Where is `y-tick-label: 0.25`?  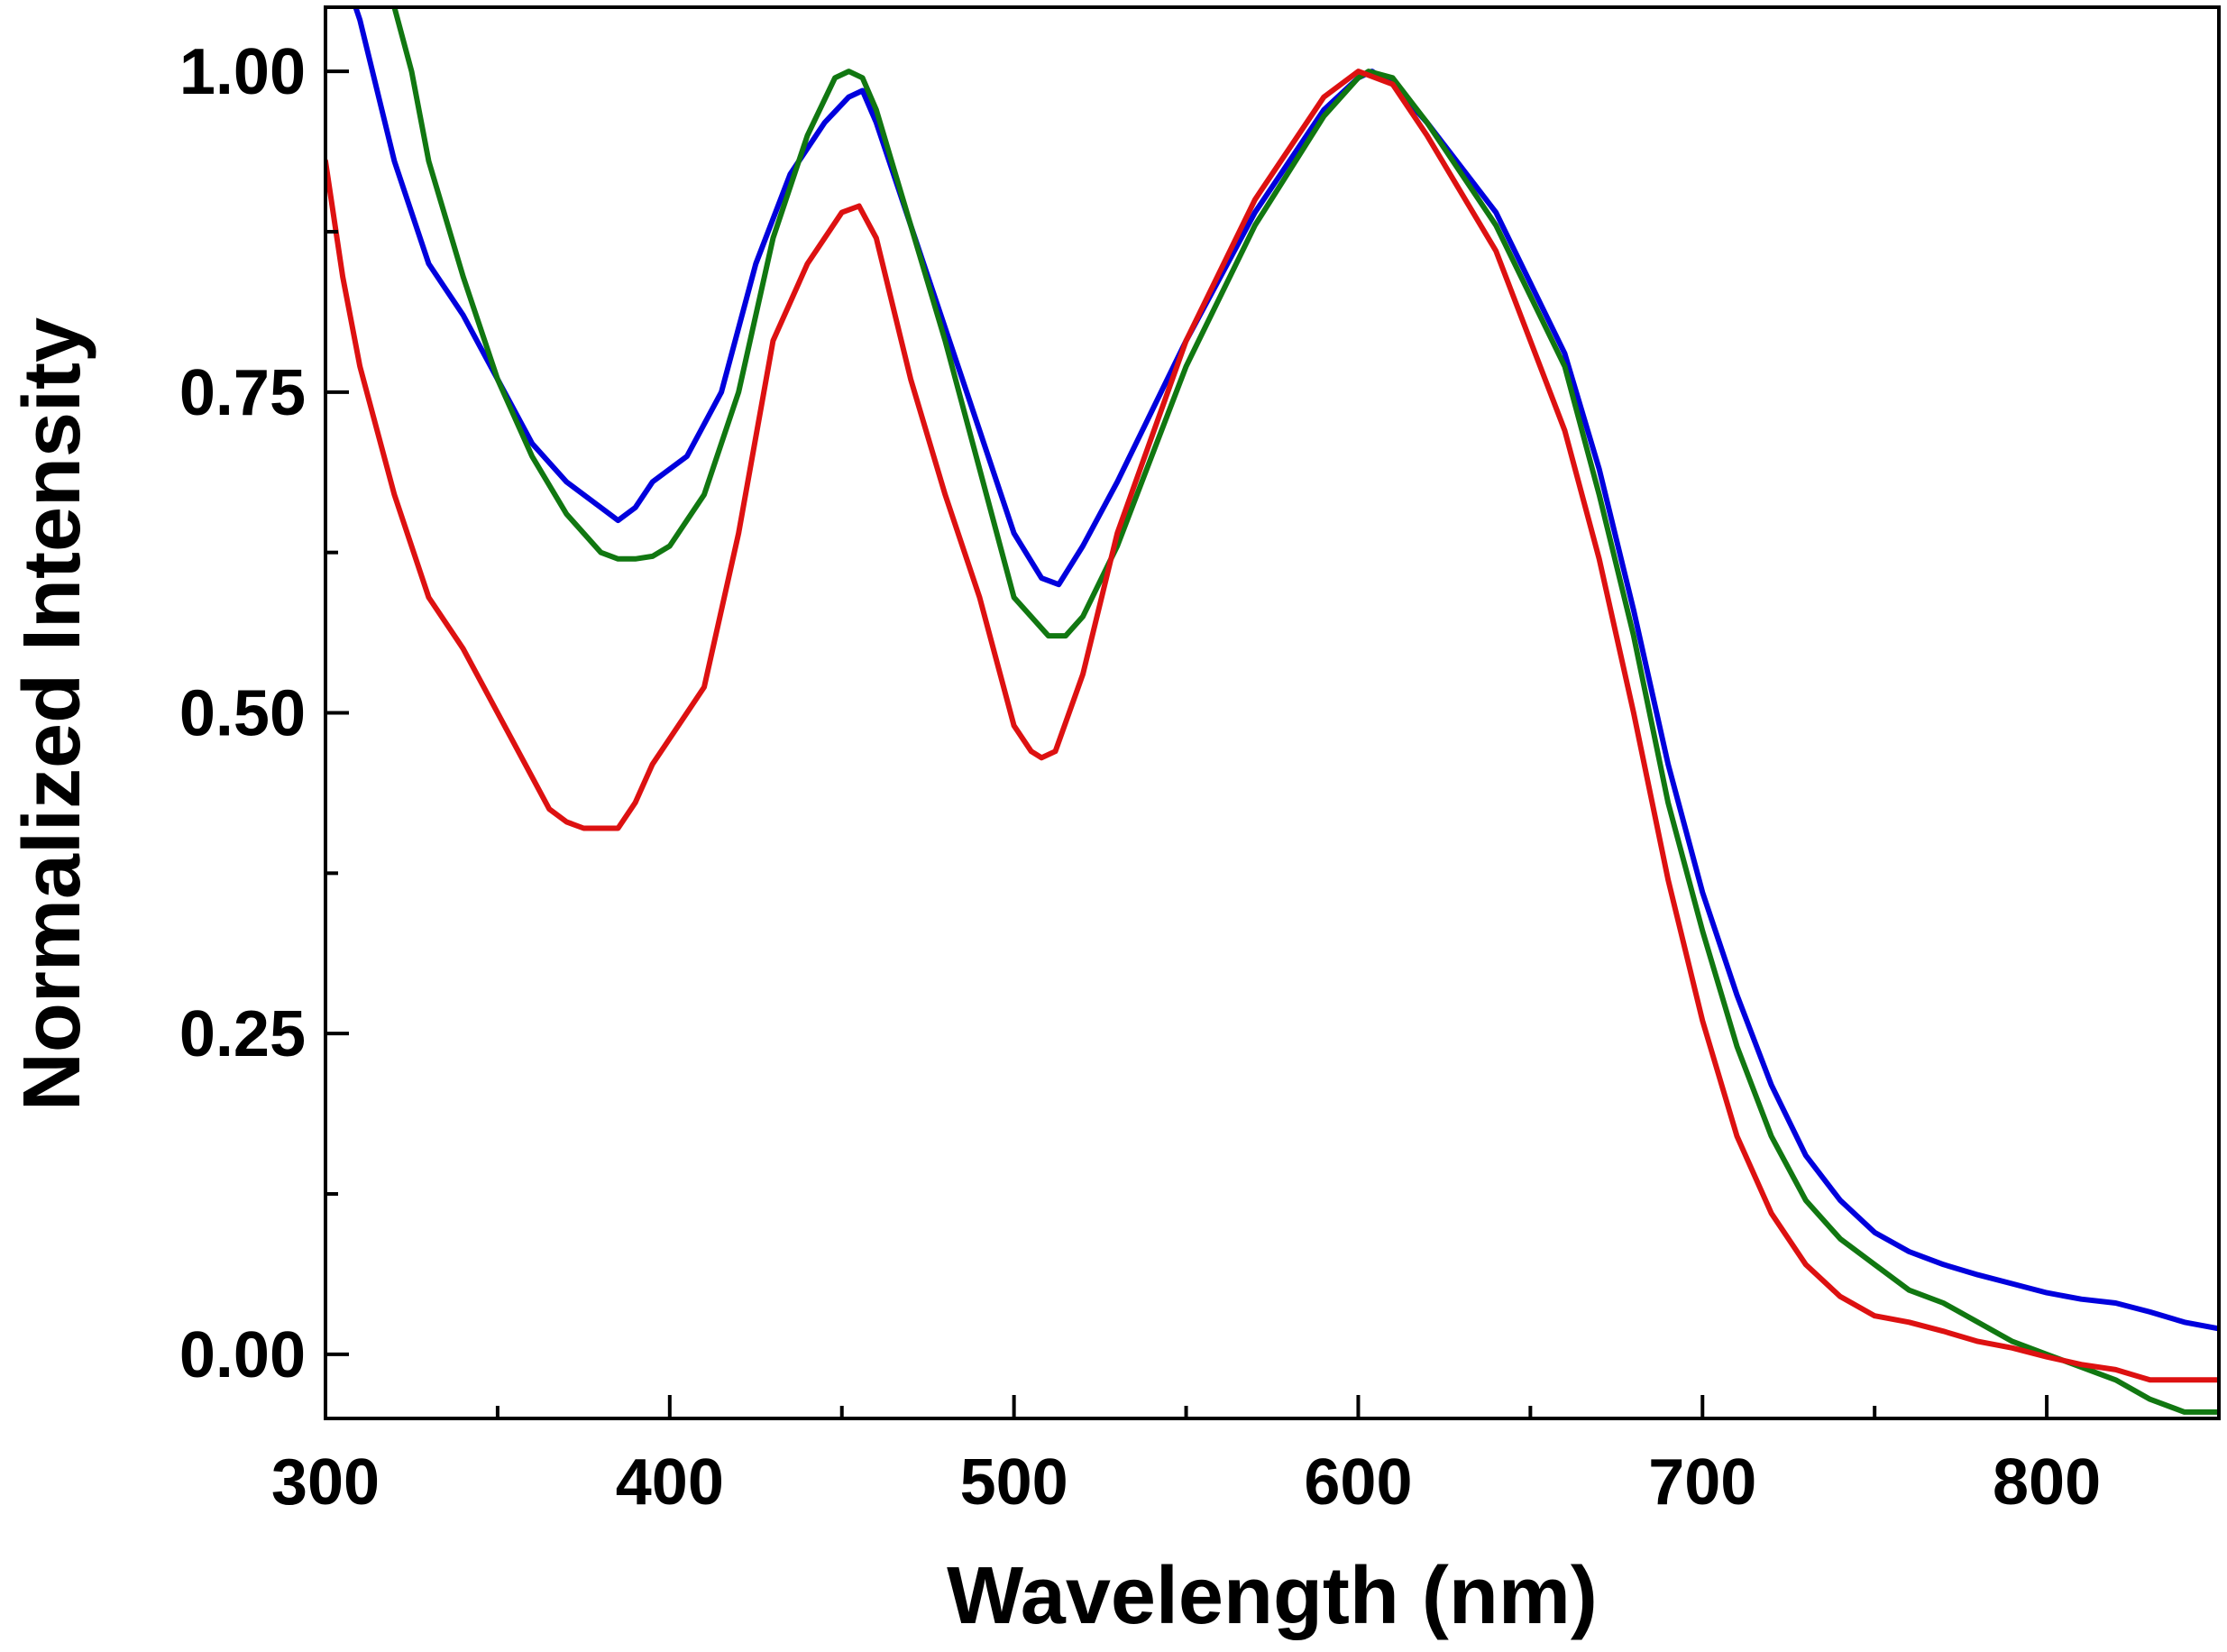
y-tick-label: 0.25 is located at coordinates (243, 1034).